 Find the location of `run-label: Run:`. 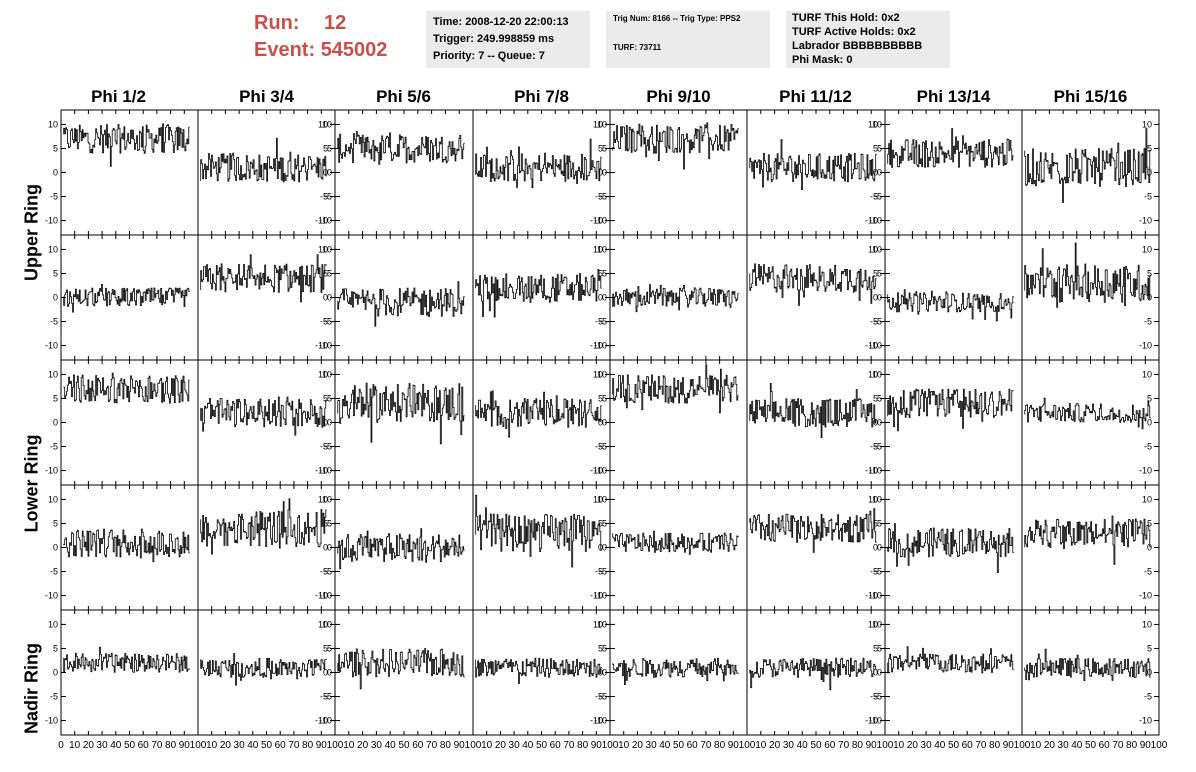

run-label: Run: is located at coordinates (277, 23).